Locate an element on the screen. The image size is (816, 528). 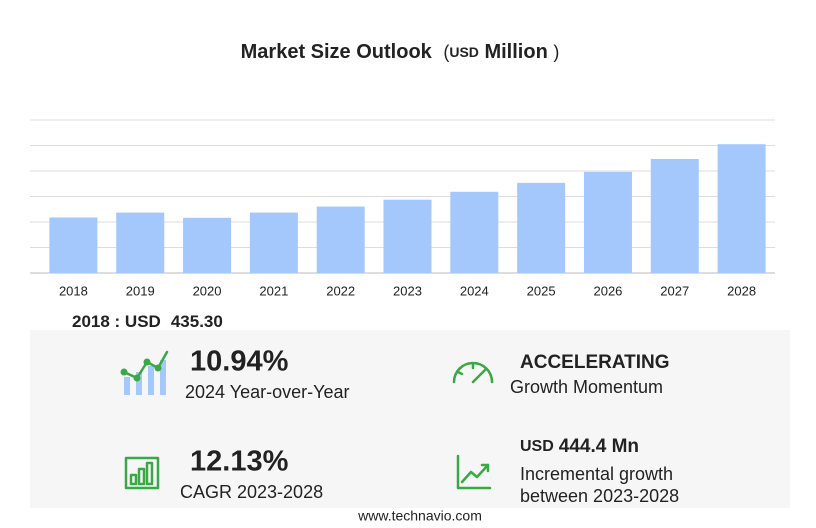
x-tick-label: 2019 is located at coordinates (140, 290).